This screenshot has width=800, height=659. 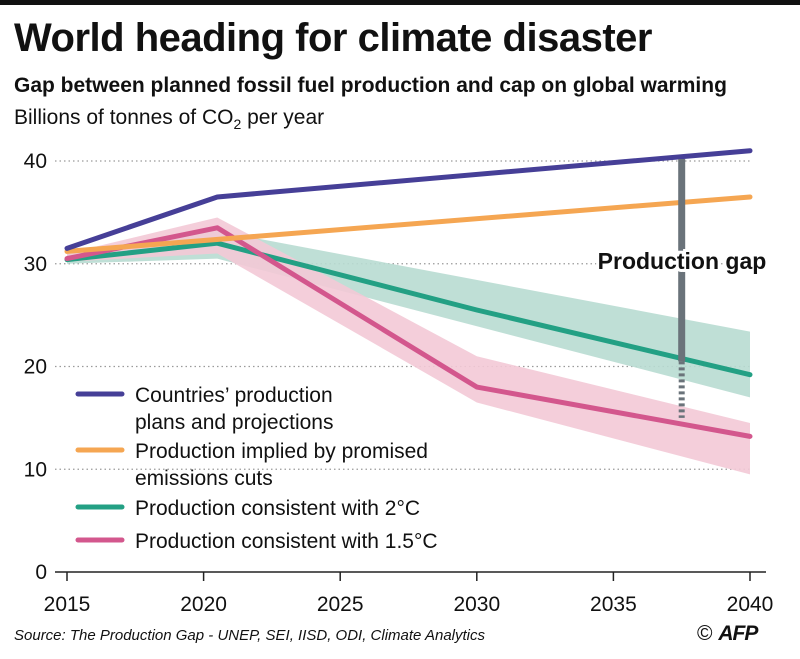 I want to click on legend-label-1: Countries’ production, so click(x=234, y=395).